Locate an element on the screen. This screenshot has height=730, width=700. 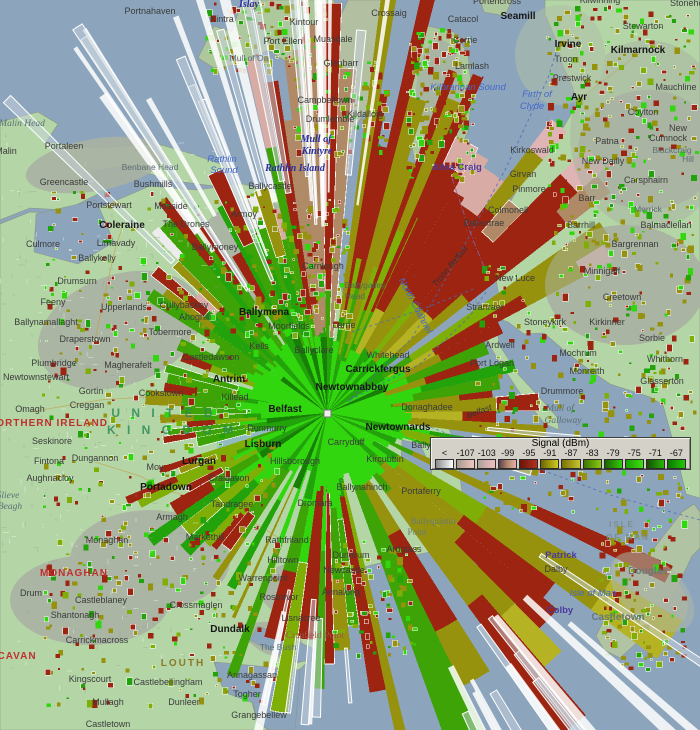
transmitter-marker is located at coordinates (327, 413).